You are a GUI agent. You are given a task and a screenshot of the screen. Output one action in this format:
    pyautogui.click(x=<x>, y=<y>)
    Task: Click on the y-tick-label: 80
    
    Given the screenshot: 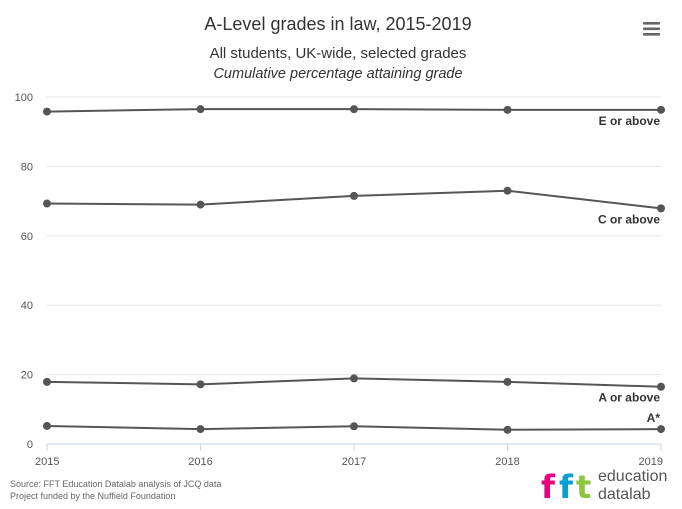 What is the action you would take?
    pyautogui.click(x=27, y=167)
    